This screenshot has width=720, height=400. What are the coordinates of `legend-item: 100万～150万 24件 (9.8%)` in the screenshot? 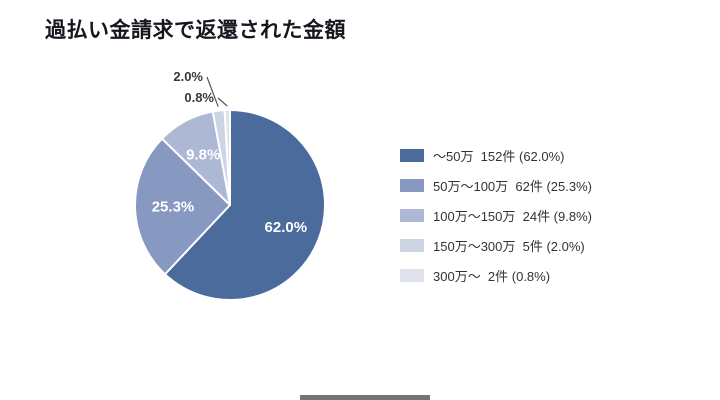 It's located at (496, 215).